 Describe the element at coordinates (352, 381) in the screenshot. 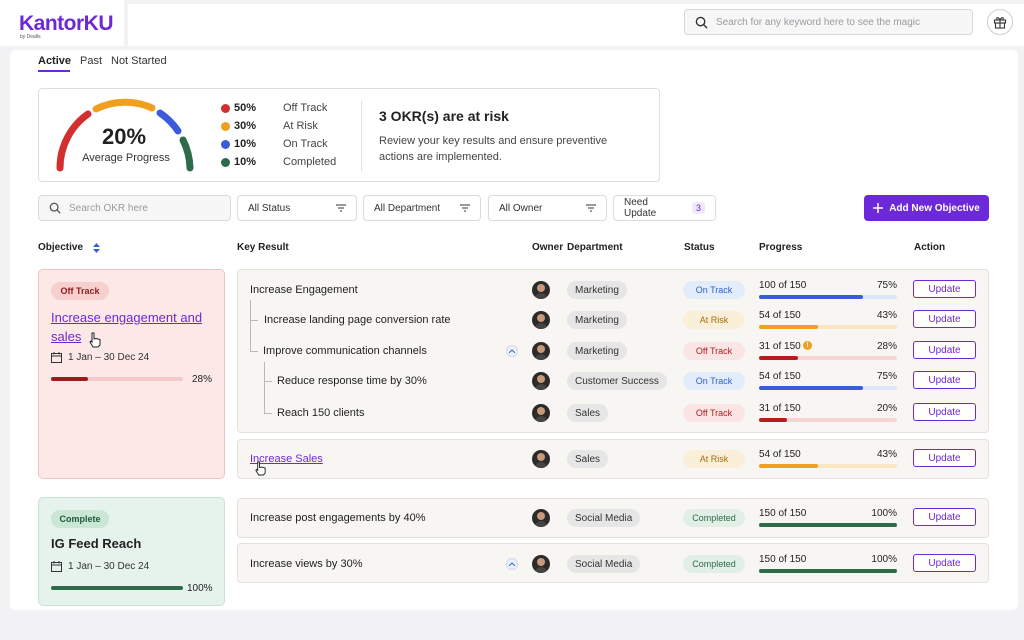

I see `key-result-title: Reduce response time by 30%` at that location.